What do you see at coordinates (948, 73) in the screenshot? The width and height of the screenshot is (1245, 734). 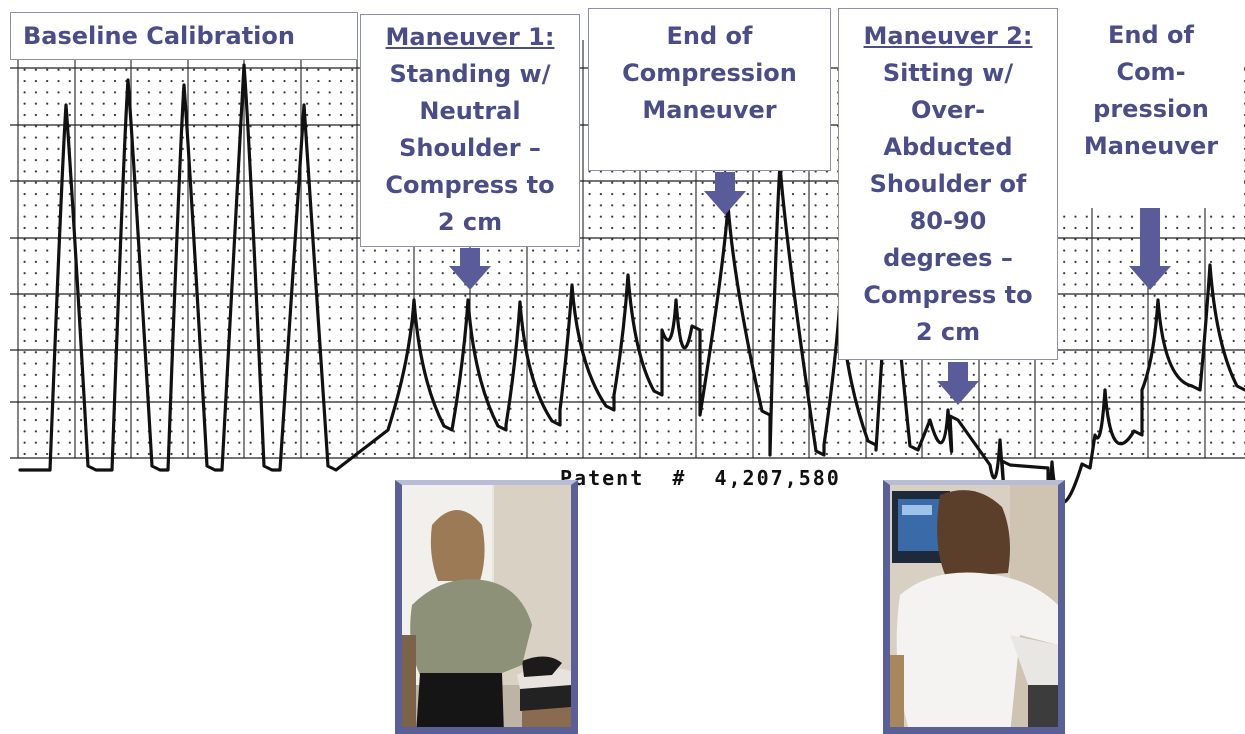 I see `maneuver-2-line: Sitting w/` at bounding box center [948, 73].